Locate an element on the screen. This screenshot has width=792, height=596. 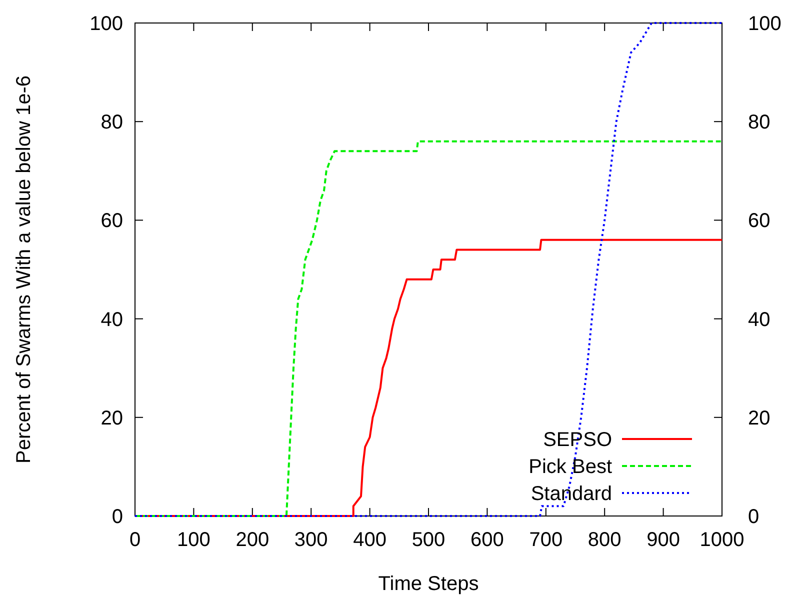
y2-tick-label: 80 is located at coordinates (759, 123).